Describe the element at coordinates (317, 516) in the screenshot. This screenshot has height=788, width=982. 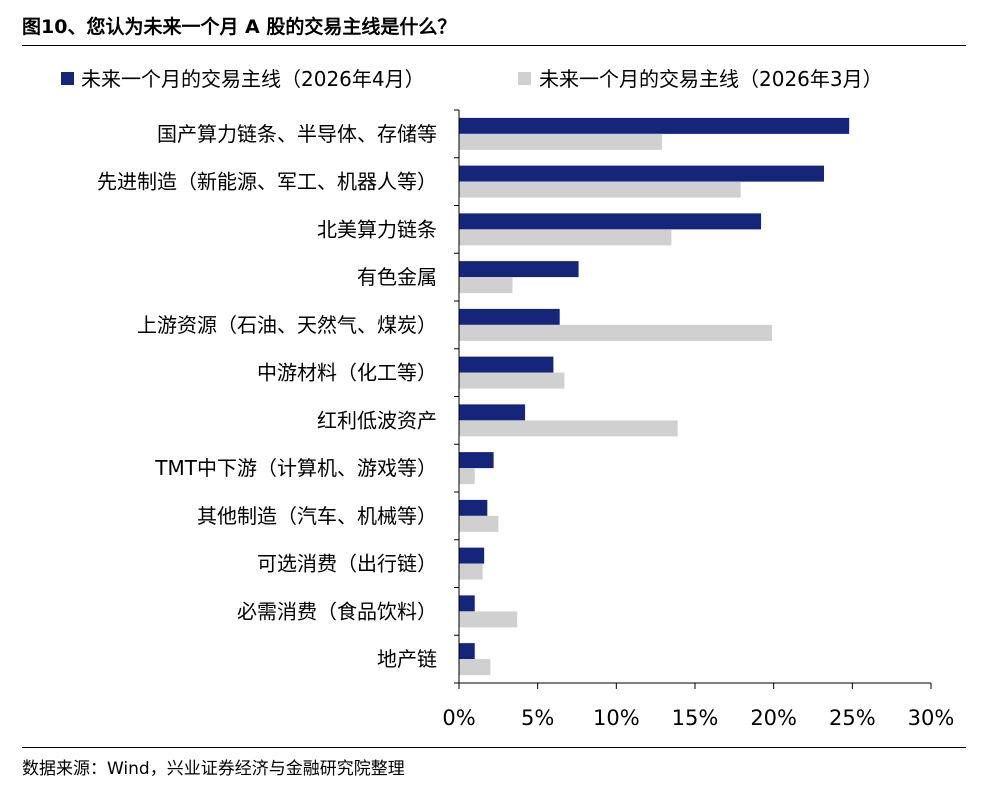
I see `category-label-8: 其他制造（汽车、机械等）` at that location.